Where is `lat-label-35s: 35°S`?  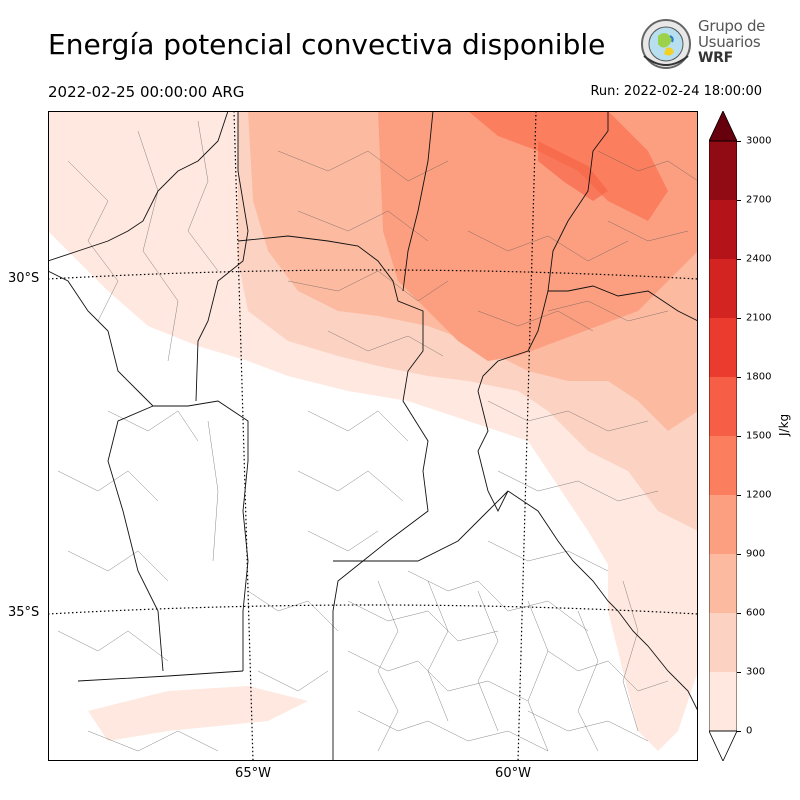 lat-label-35s: 35°S is located at coordinates (24, 612).